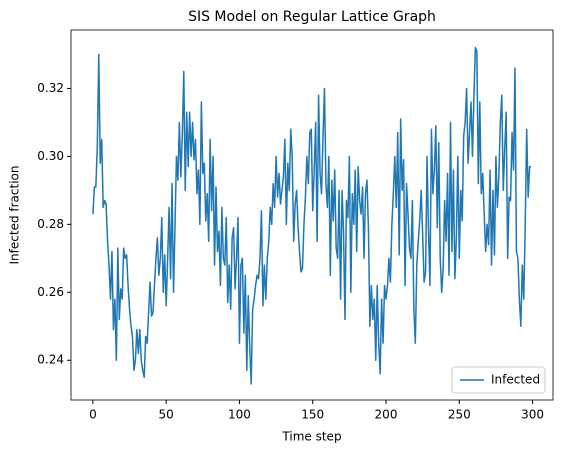 This screenshot has width=576, height=455. What do you see at coordinates (532, 415) in the screenshot?
I see `x-tick-label: 300` at bounding box center [532, 415].